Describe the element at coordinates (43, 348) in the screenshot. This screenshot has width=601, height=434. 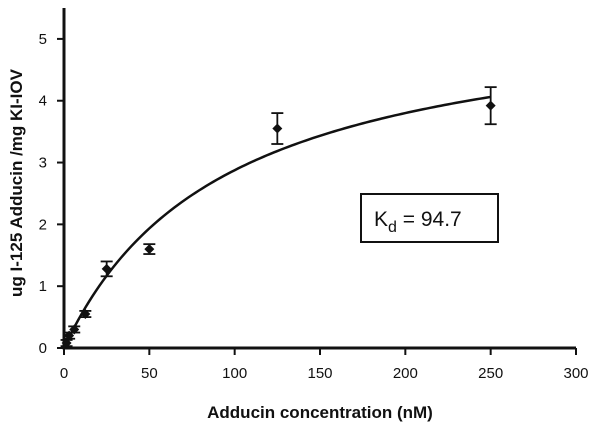
I see `y-tick-label: 0` at that location.